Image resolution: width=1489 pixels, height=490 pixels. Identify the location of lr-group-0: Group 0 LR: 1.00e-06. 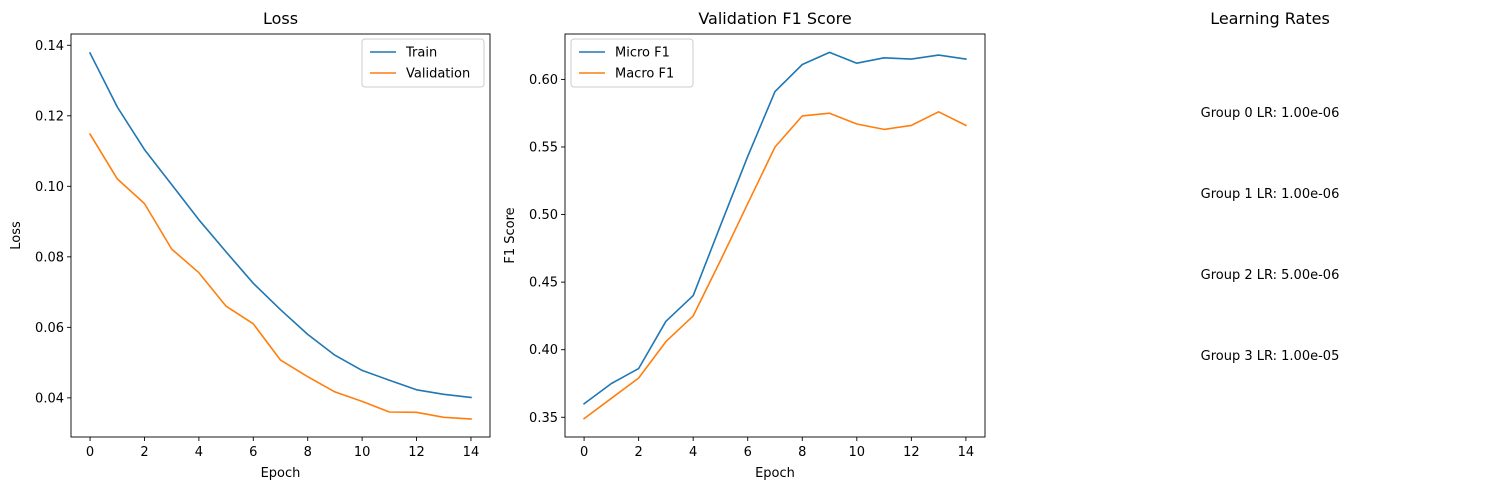
(1270, 113).